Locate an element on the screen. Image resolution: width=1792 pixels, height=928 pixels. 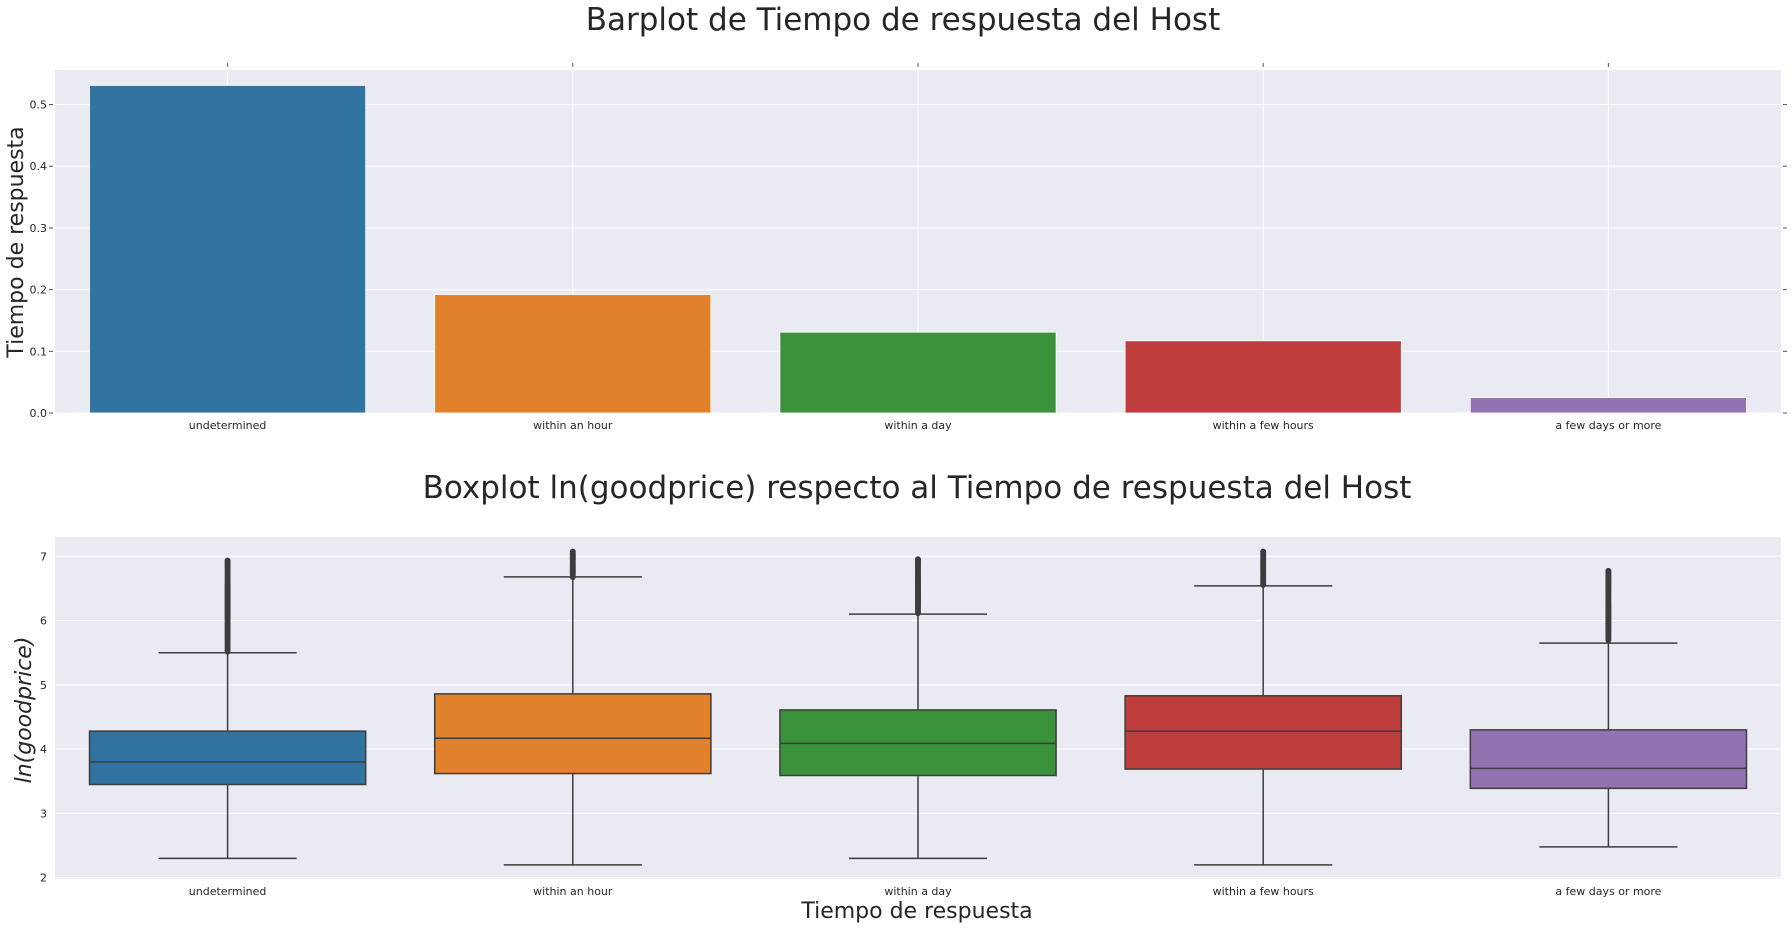
box-y-tick-label: 5 is located at coordinates (43, 685).